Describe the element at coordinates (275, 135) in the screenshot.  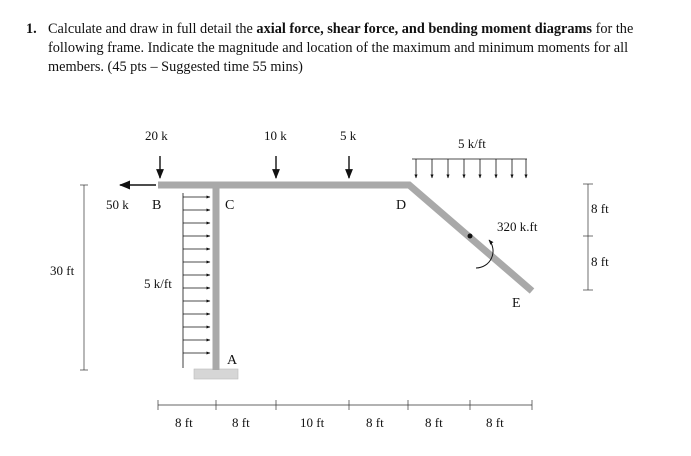
I see `label-10k: 10 k` at that location.